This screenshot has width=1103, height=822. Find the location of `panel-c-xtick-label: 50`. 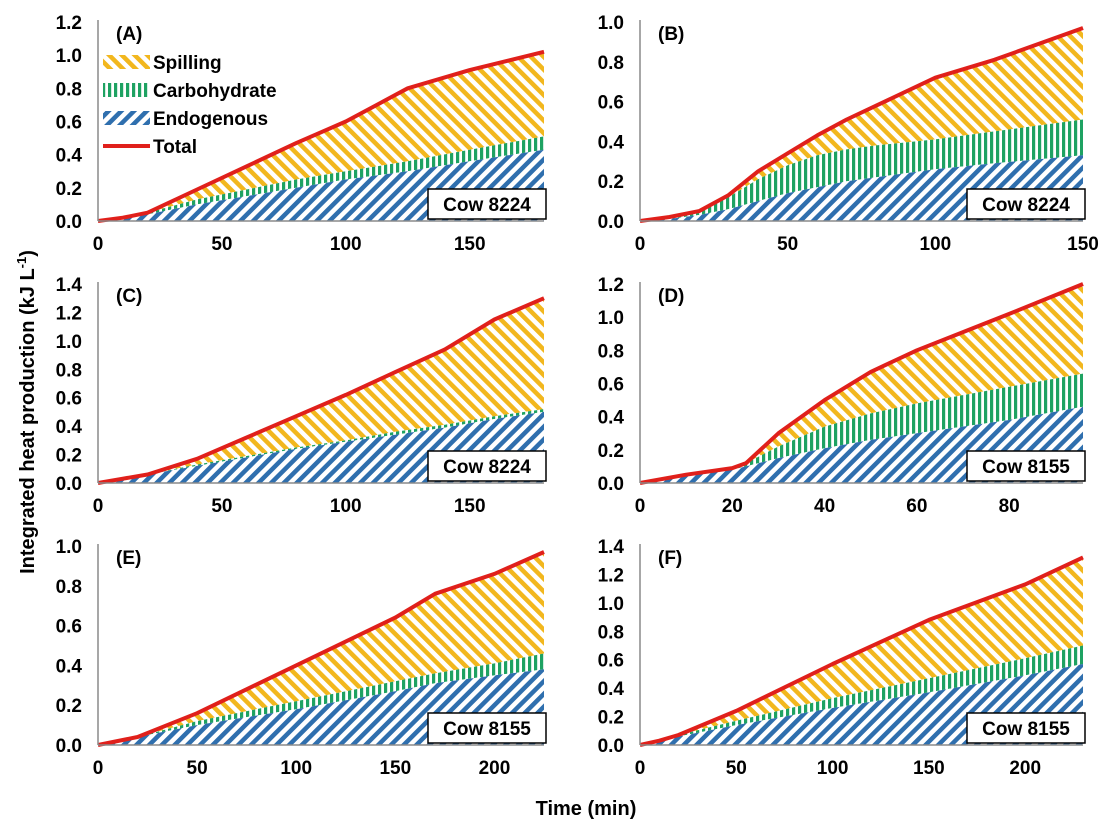

panel-c-xtick-label: 50 is located at coordinates (221, 506).